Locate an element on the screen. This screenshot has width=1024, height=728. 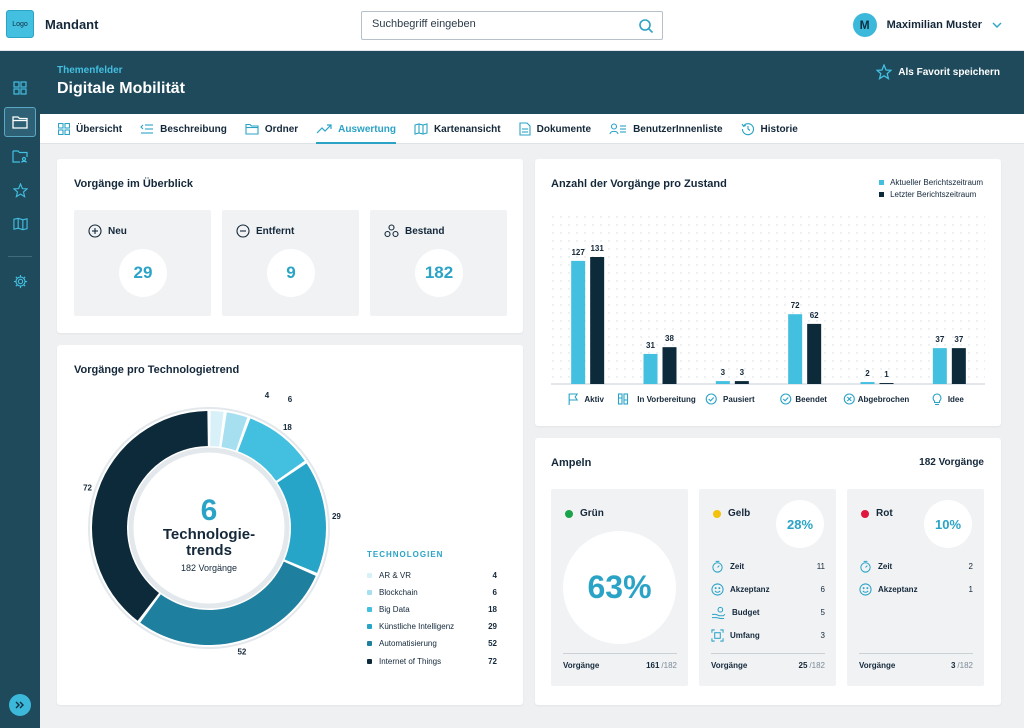
chevron-down-icon is located at coordinates (997, 25).